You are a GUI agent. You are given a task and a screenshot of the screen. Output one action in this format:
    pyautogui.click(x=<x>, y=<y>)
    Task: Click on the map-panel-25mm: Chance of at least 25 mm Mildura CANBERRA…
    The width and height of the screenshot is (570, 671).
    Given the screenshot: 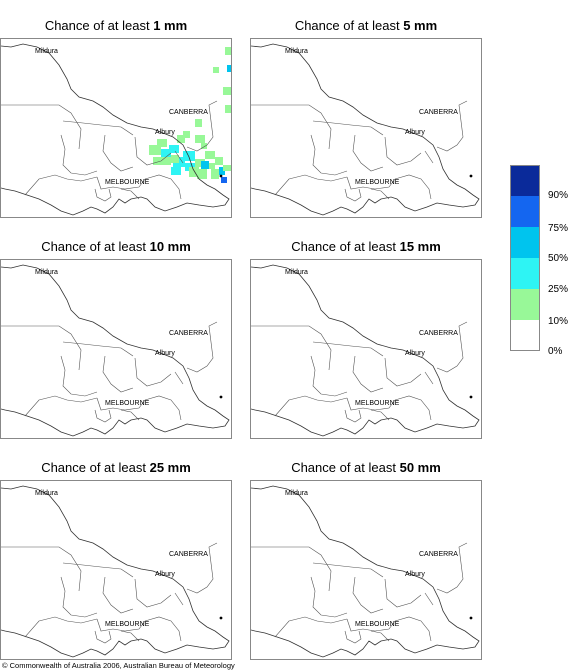 What is the action you would take?
    pyautogui.click(x=116, y=565)
    